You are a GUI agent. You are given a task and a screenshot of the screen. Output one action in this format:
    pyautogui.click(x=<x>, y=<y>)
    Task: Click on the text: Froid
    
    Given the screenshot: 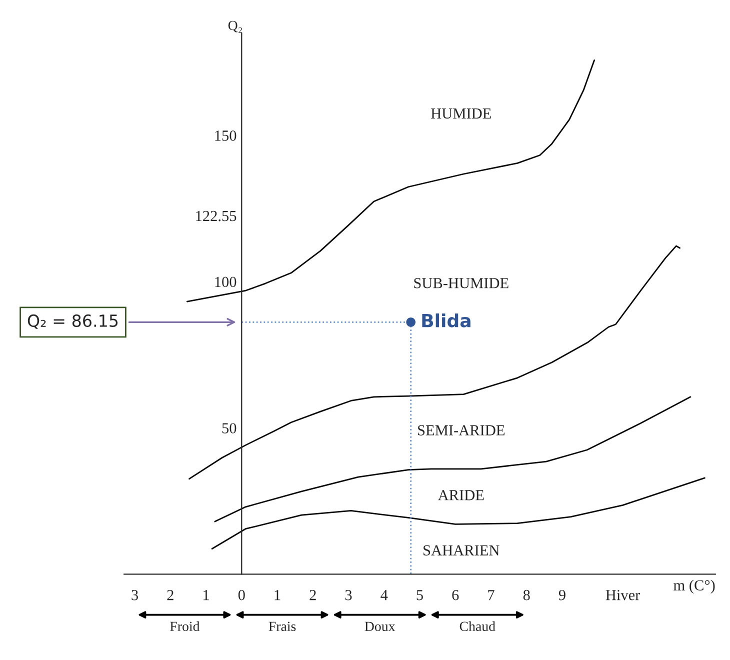 What is the action you would take?
    pyautogui.click(x=185, y=626)
    